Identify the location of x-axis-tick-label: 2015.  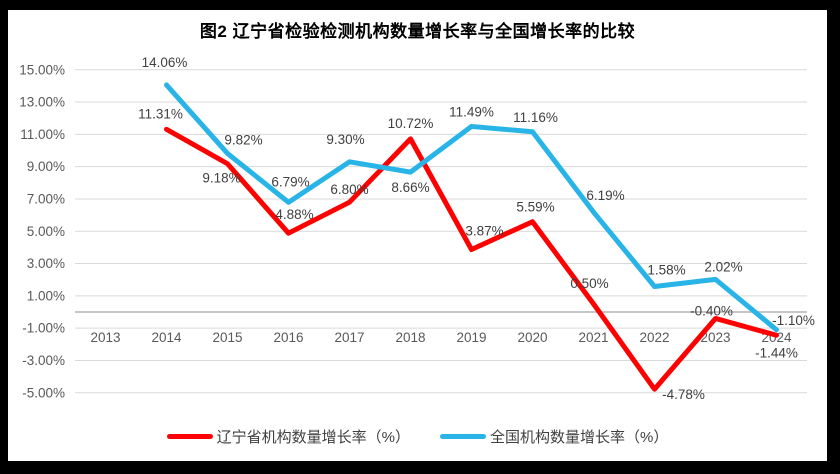
(227, 337).